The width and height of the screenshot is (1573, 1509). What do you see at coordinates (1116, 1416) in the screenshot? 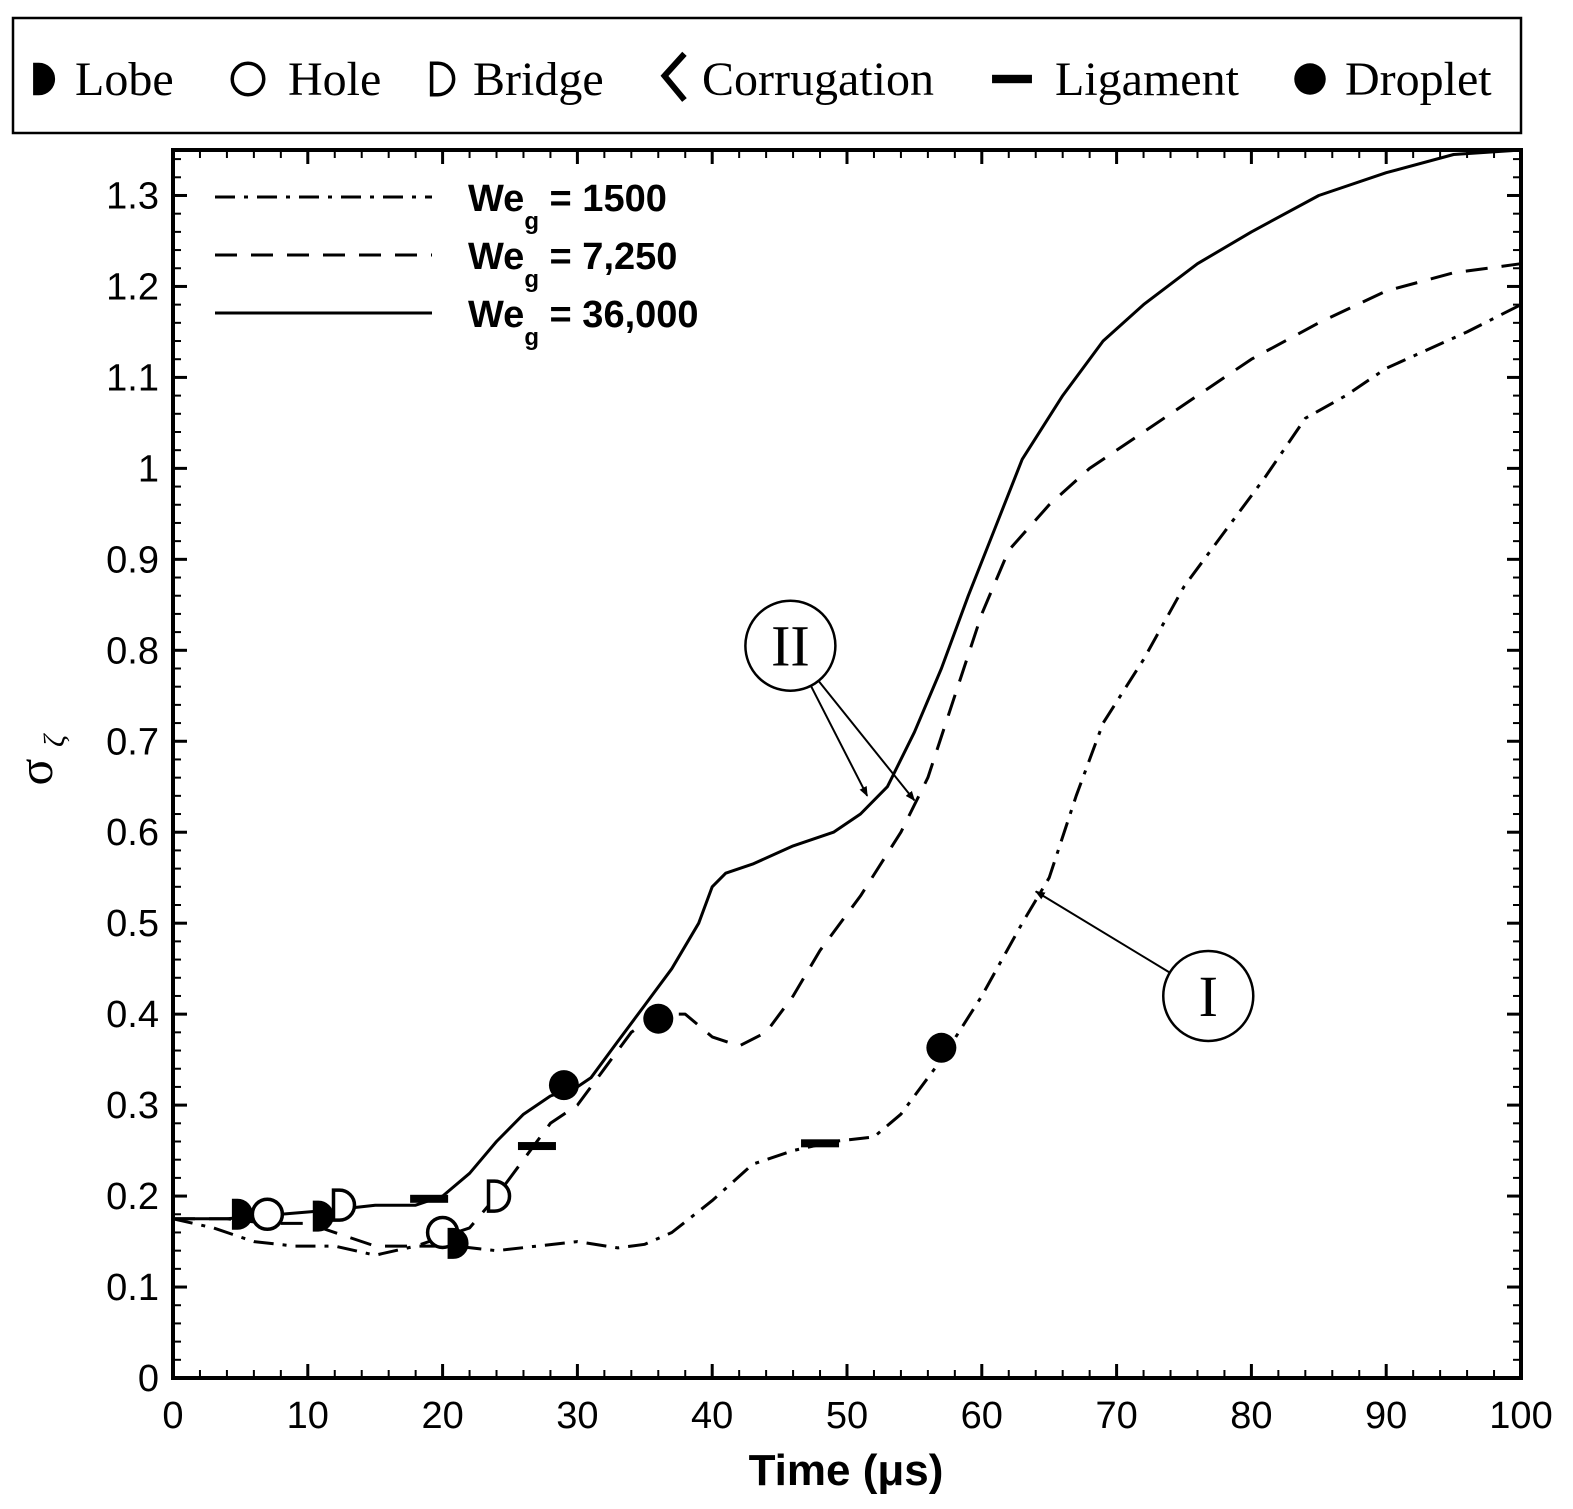
I see `x-tick-label: 70` at bounding box center [1116, 1416].